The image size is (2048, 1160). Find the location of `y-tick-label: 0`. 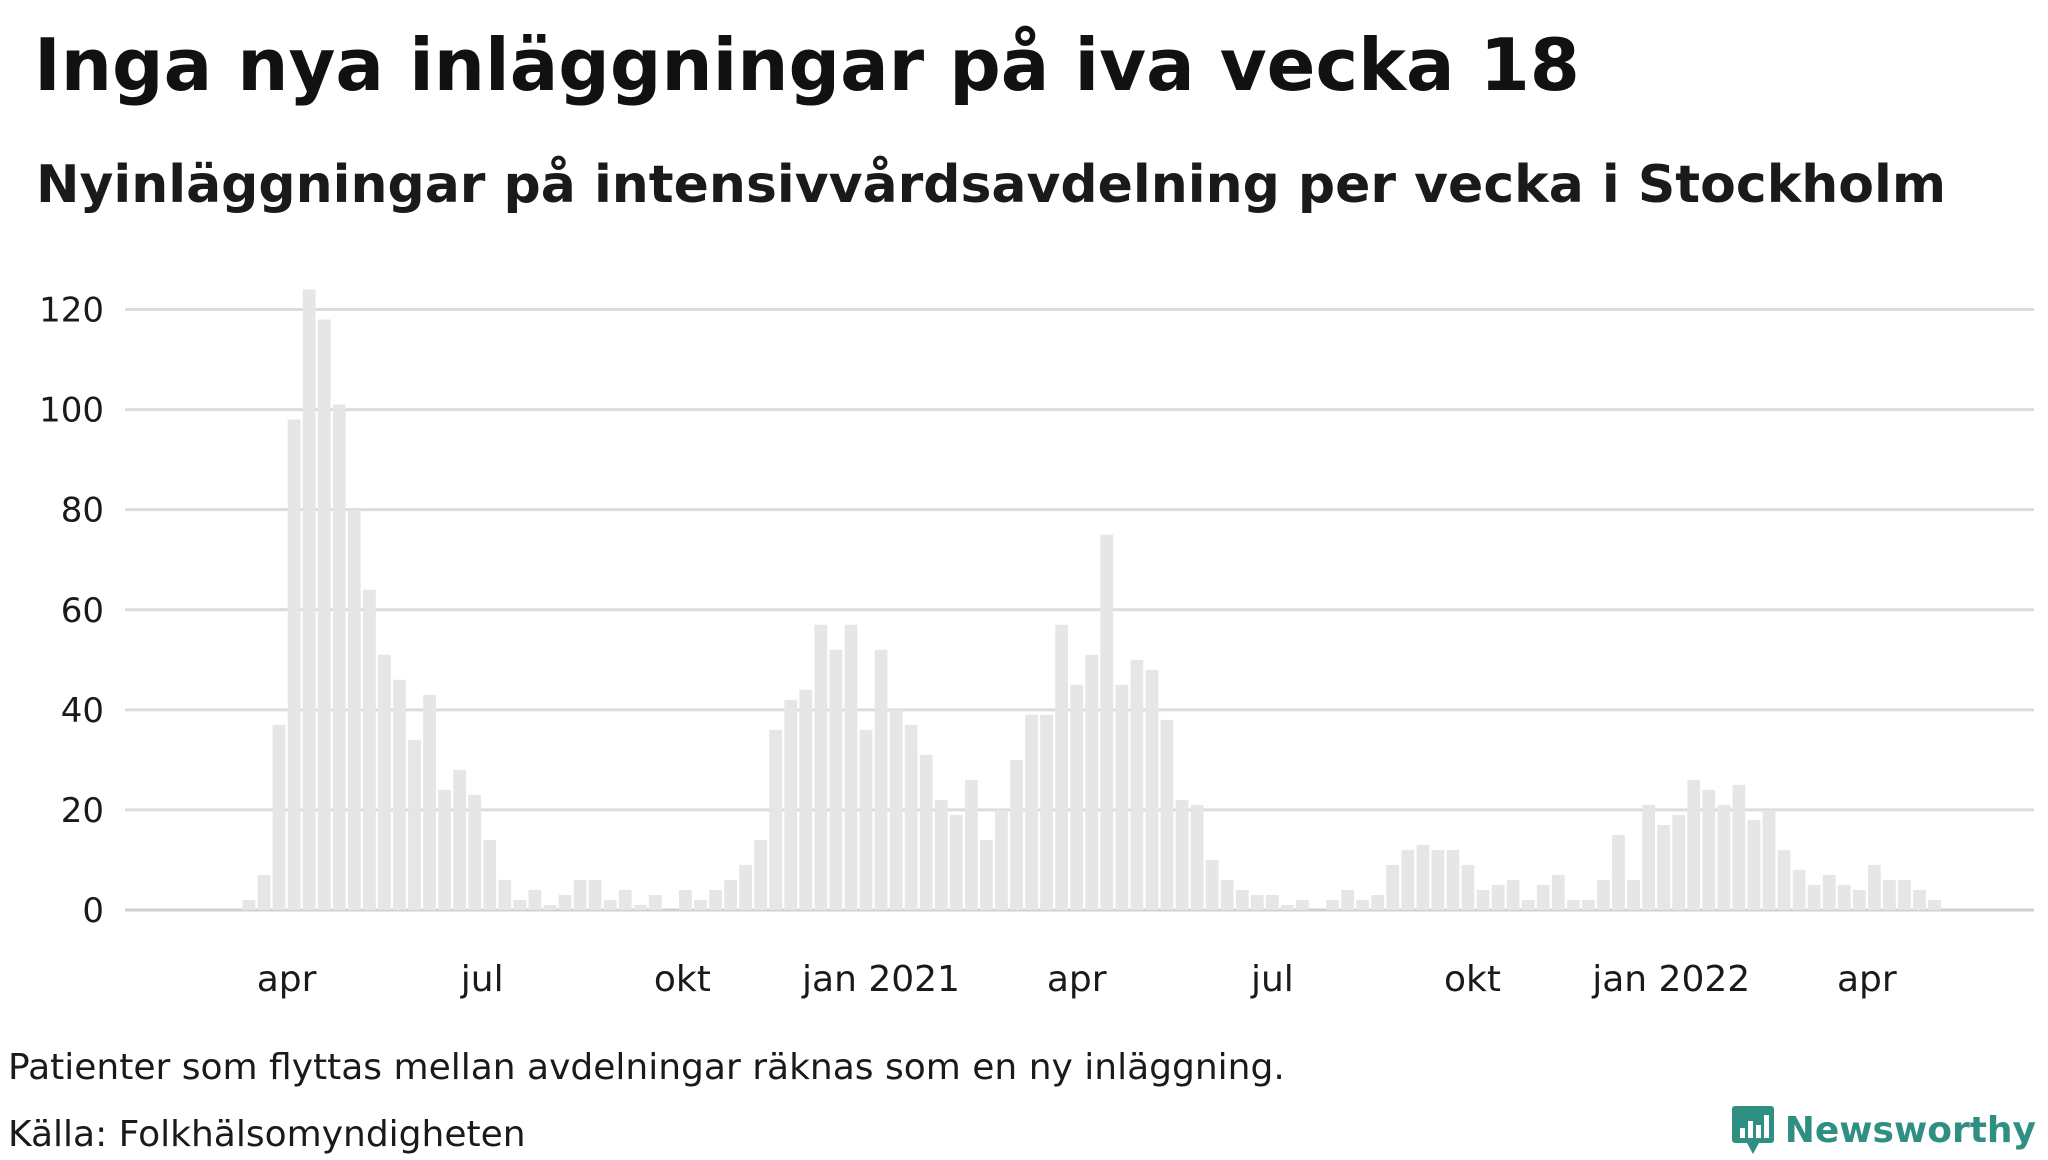

y-tick-label: 0 is located at coordinates (93, 911).